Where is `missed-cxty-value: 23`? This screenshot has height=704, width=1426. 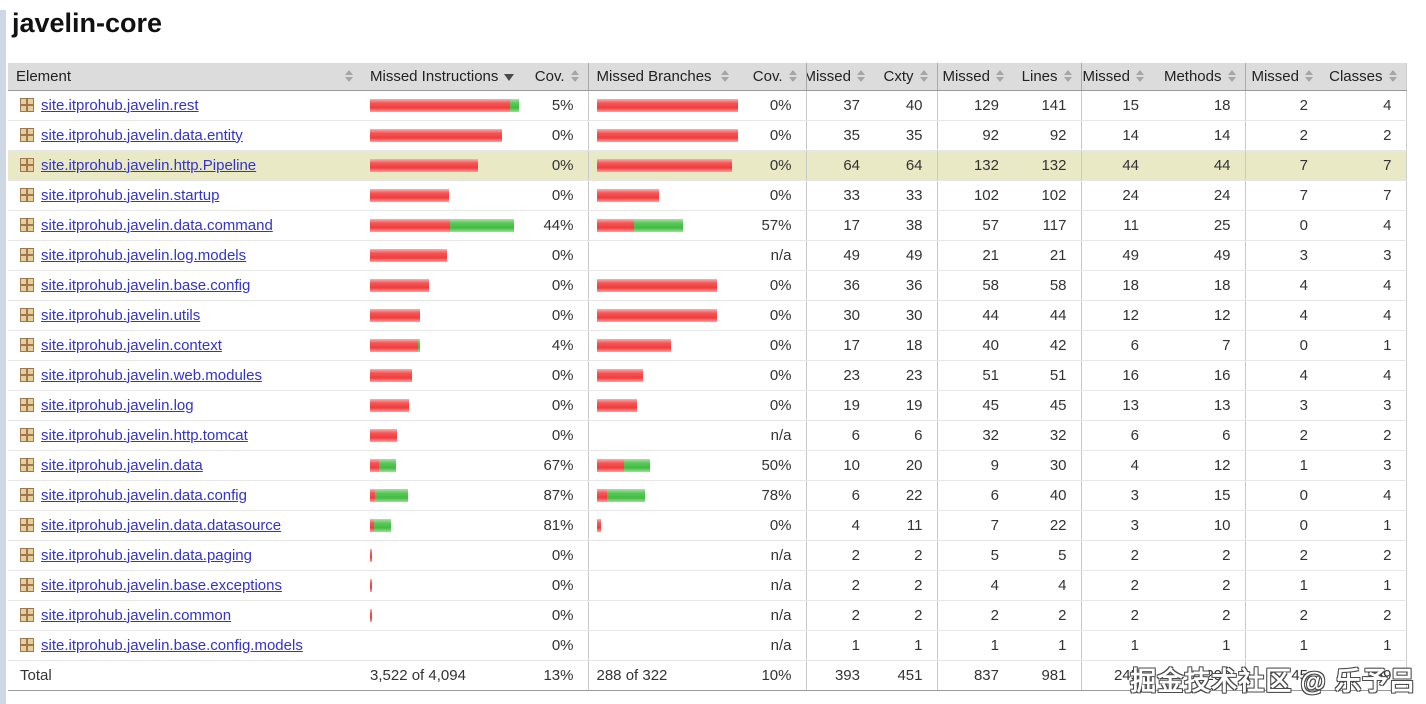 missed-cxty-value: 23 is located at coordinates (839, 375).